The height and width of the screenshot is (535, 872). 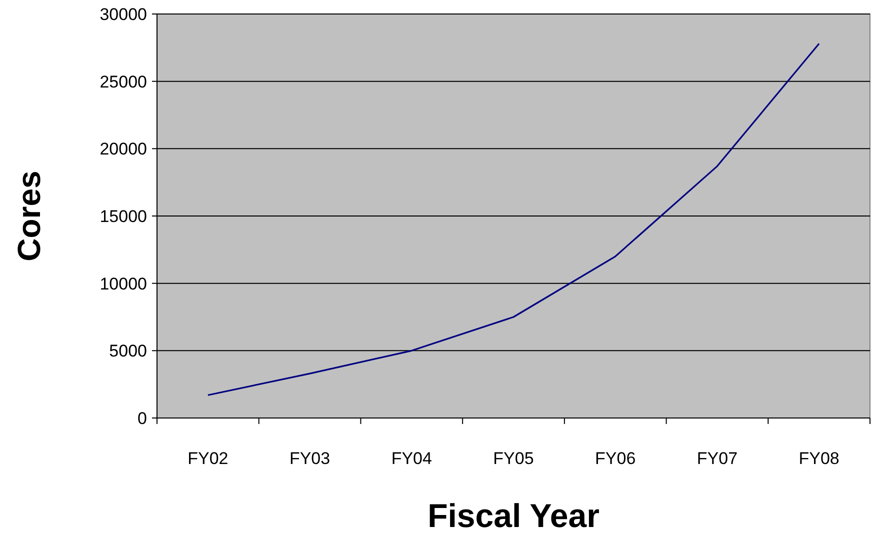 I want to click on y-tick-label: 20000, so click(x=123, y=149).